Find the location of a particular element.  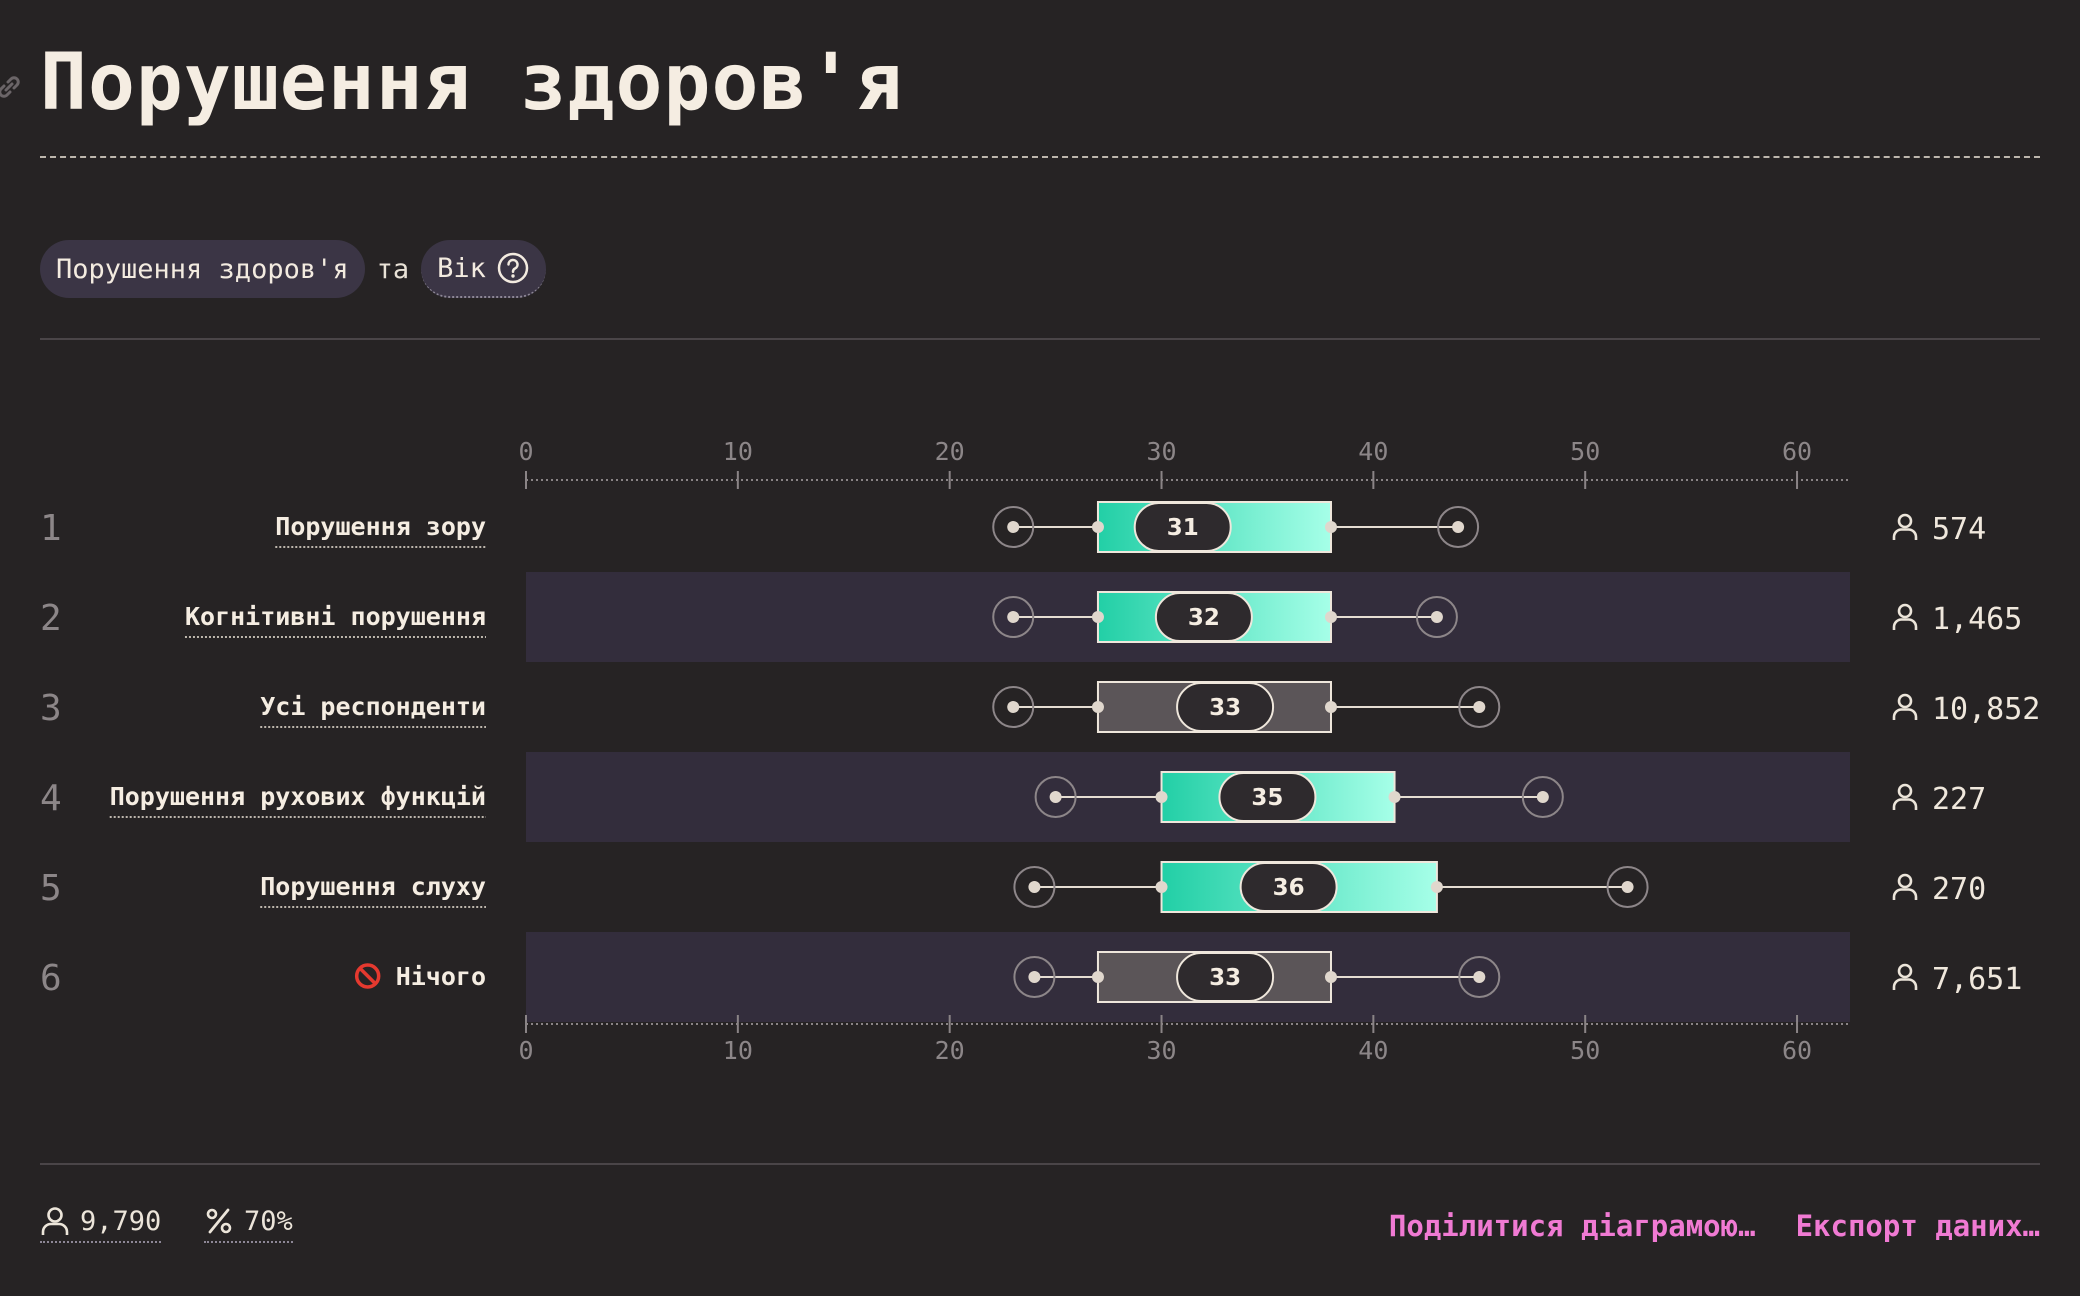

total-respondents-value: 9,790 is located at coordinates (121, 1221).